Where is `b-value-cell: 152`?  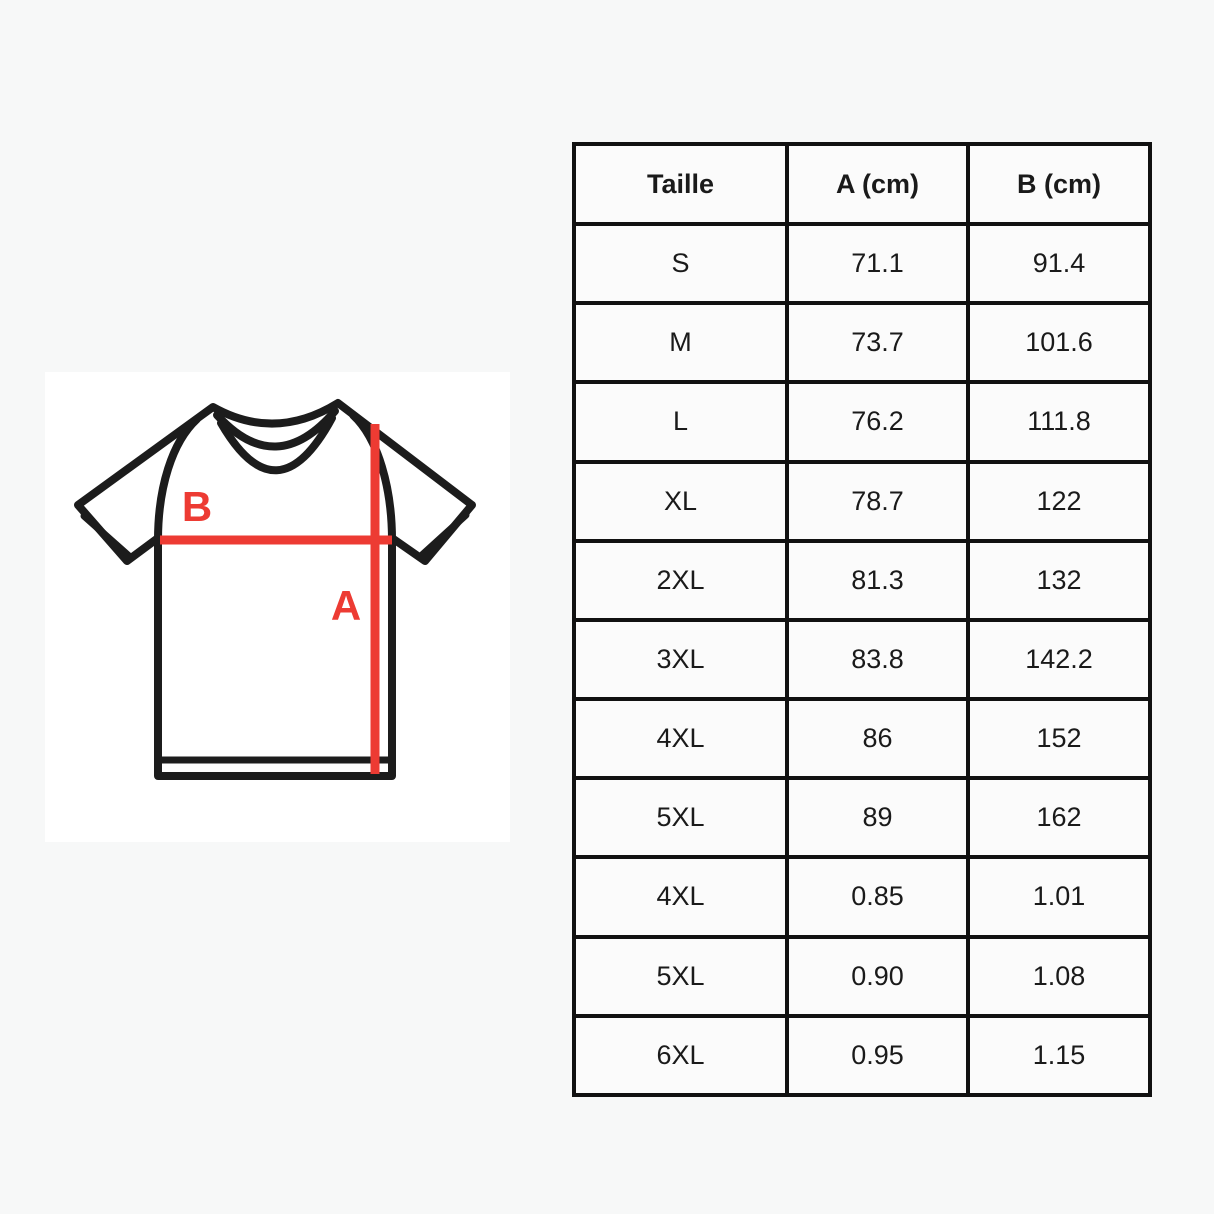
b-value-cell: 152 is located at coordinates (1059, 739).